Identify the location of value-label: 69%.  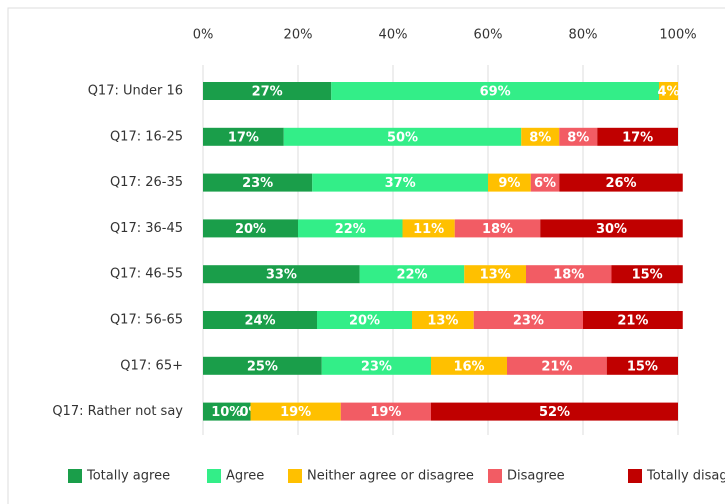
(495, 92).